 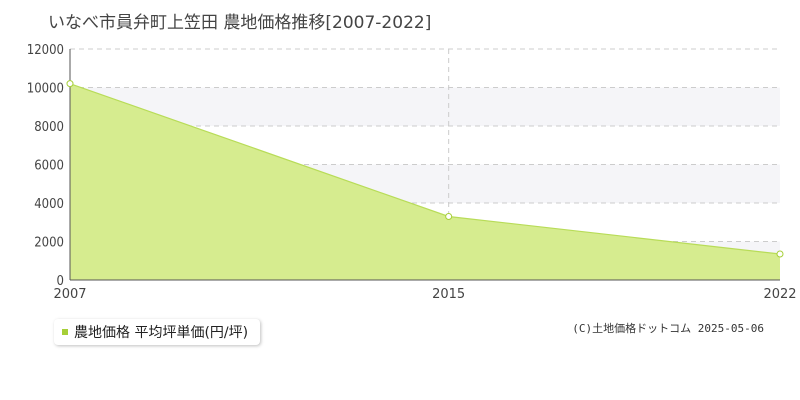 I want to click on x-tick-label: 2022, so click(x=779, y=294).